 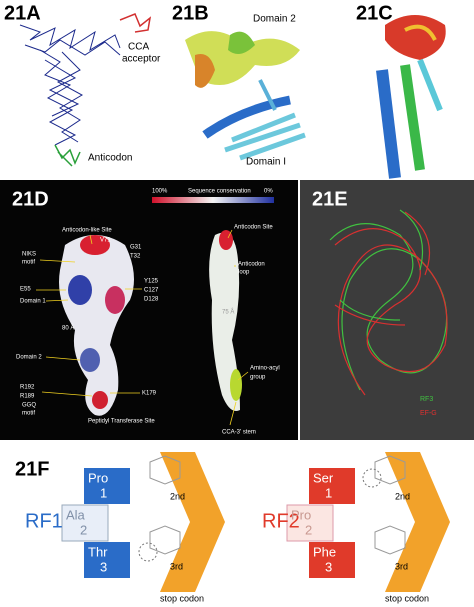 I want to click on annotation: Anticodon Site, so click(x=253, y=228).